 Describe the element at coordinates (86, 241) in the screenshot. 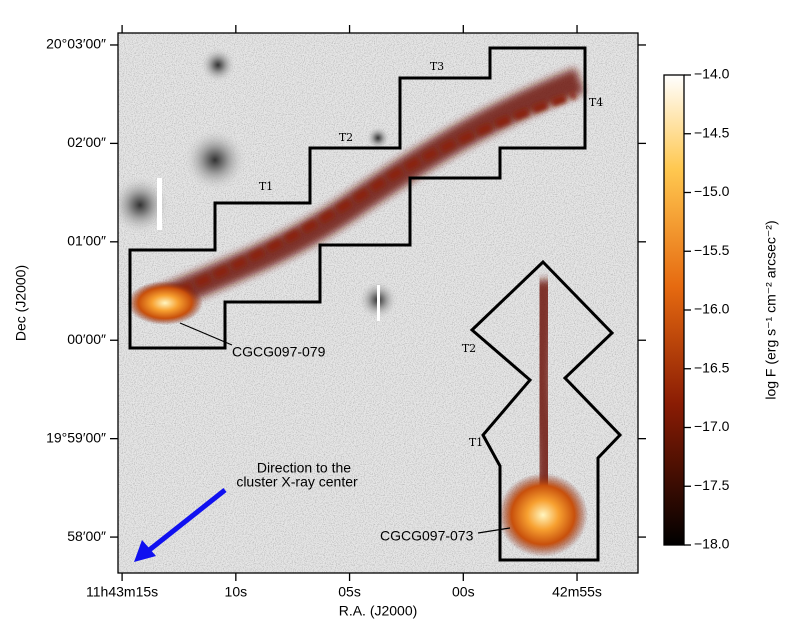

I see `y-tick-label: 01′00″` at that location.